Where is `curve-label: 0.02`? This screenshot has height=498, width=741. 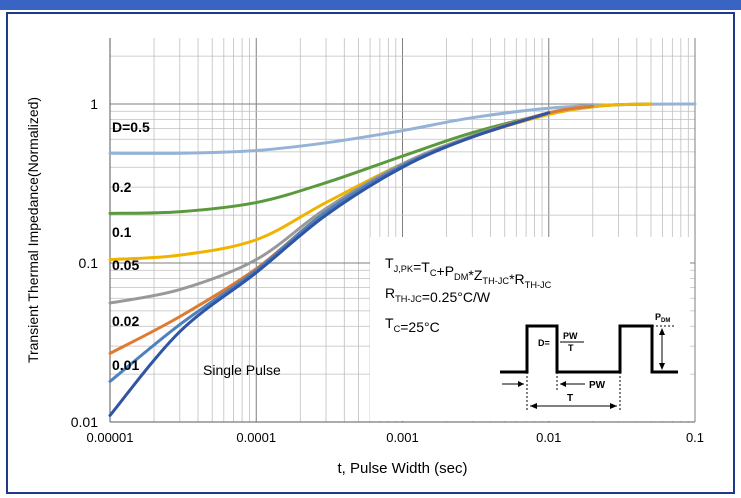 curve-label: 0.02 is located at coordinates (125, 321).